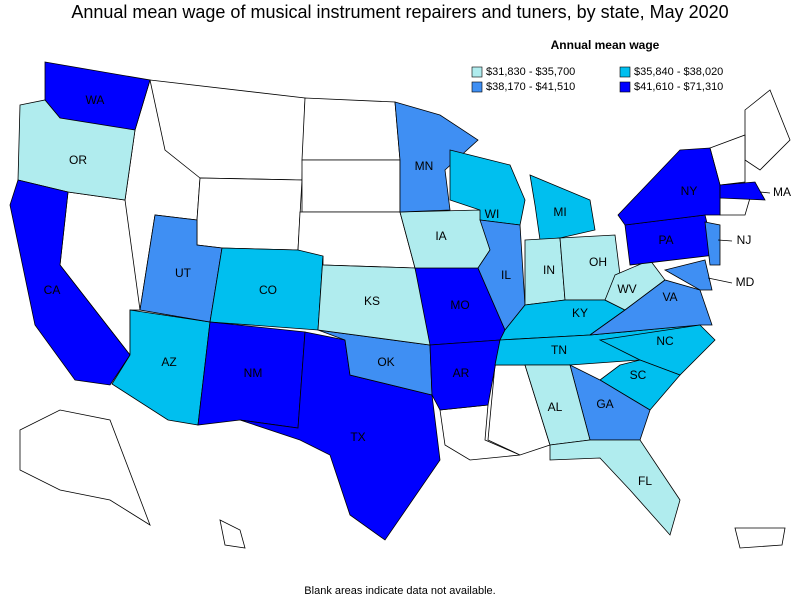 This screenshot has height=600, width=800. I want to click on state-label: NC, so click(665, 341).